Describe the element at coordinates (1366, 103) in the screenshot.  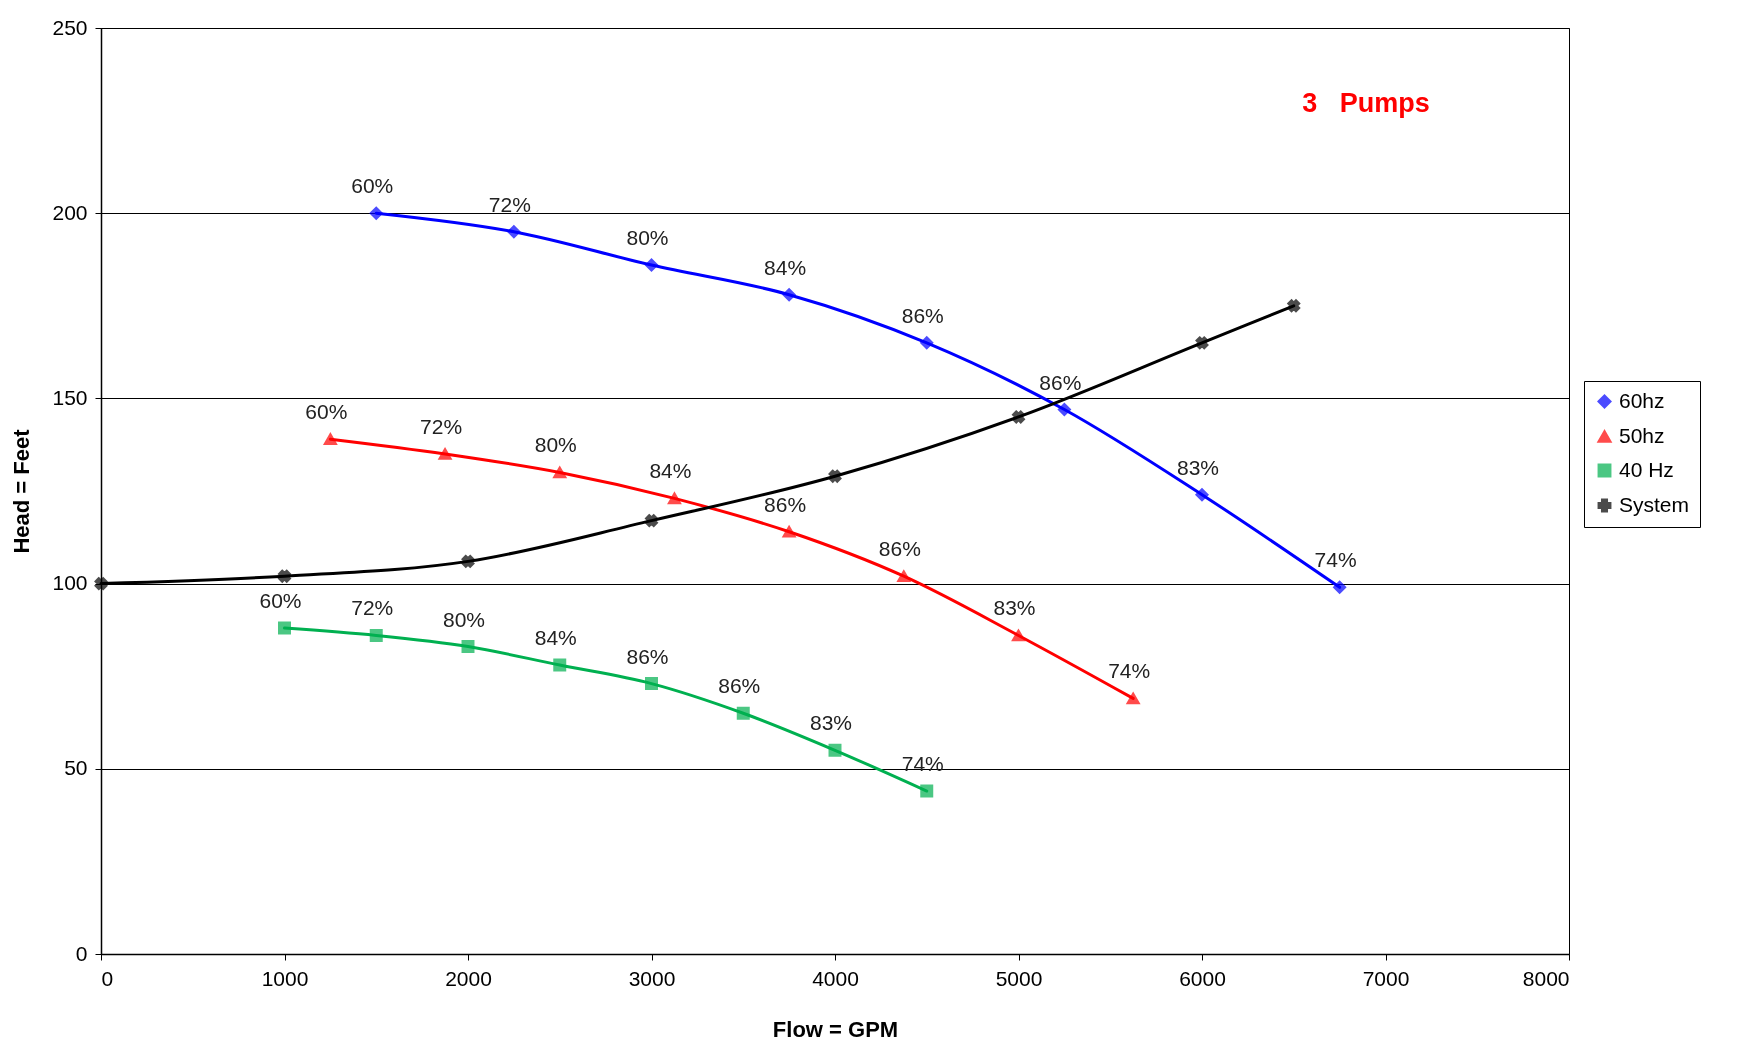
I see `annotation: 3 Pumps` at that location.